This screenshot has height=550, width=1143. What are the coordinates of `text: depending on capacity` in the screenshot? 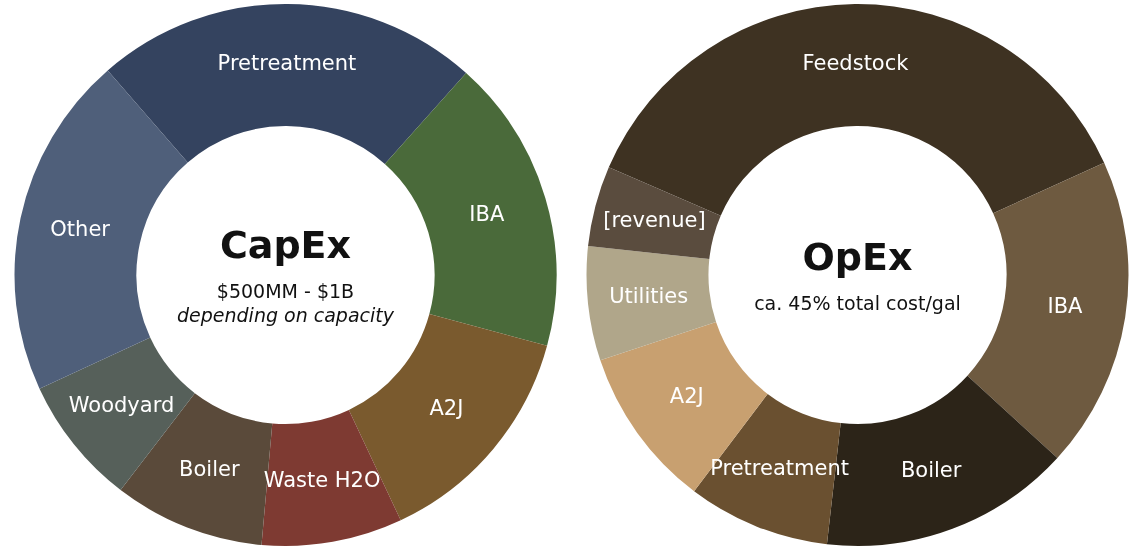 It's located at (285, 315).